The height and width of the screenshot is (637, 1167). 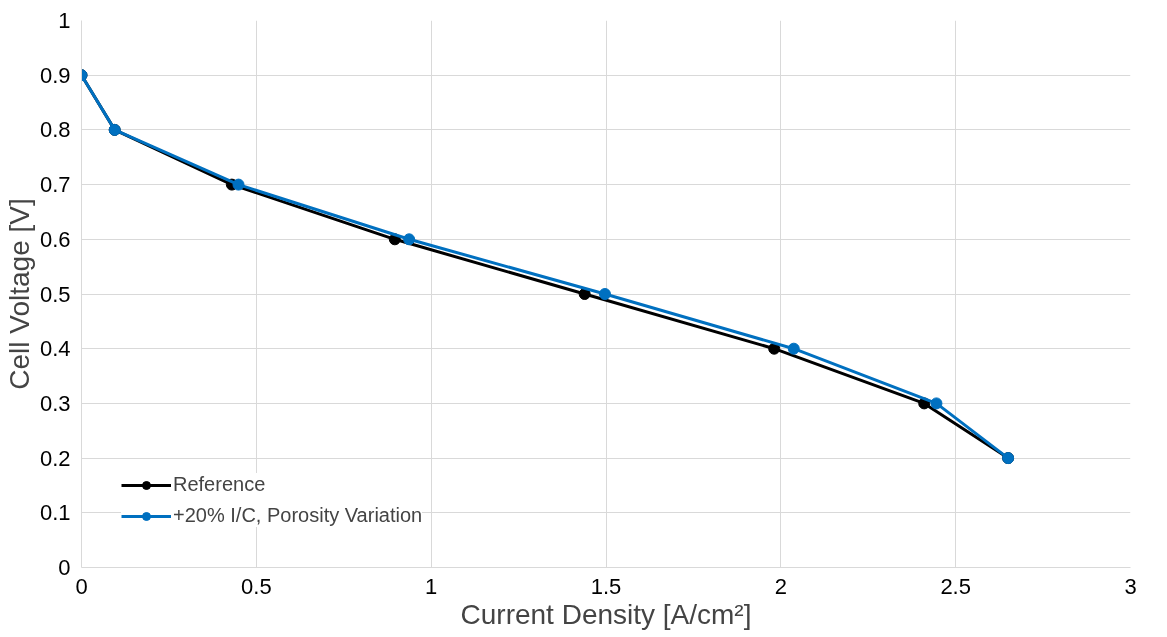 I want to click on y-tick-label: 0.6, so click(x=55, y=239).